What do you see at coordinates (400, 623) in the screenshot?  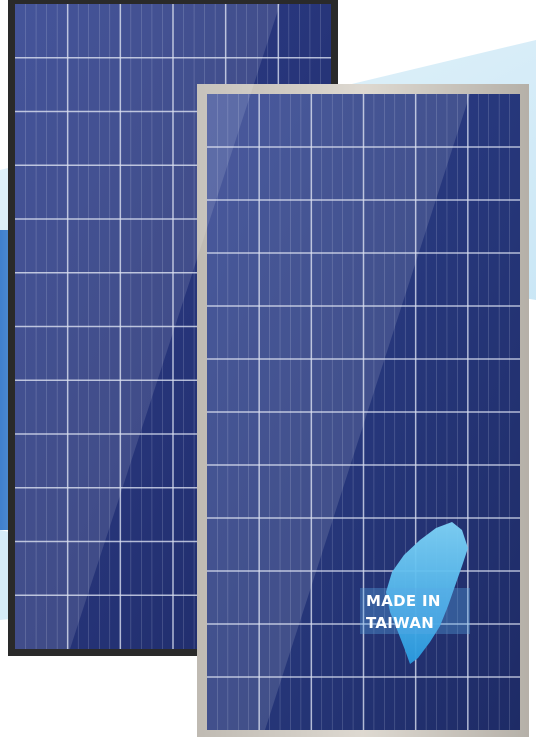 I see `badge-line2: TAIWAN` at bounding box center [400, 623].